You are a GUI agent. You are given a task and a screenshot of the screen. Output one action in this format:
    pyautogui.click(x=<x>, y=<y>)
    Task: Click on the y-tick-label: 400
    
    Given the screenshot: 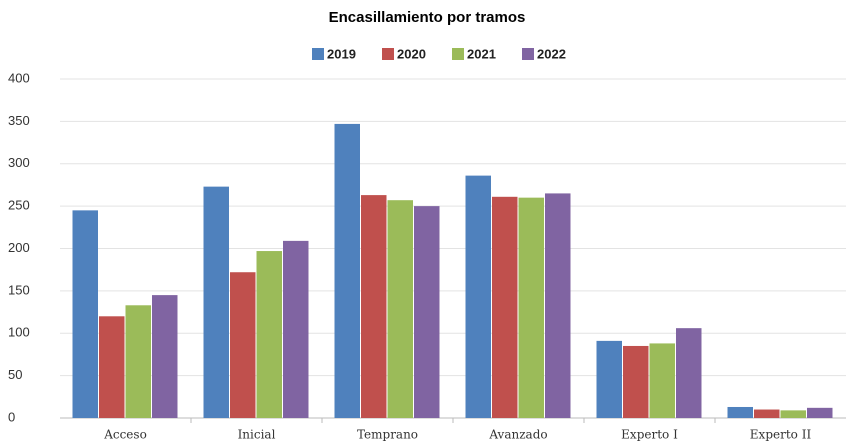 What is the action you would take?
    pyautogui.click(x=19, y=77)
    